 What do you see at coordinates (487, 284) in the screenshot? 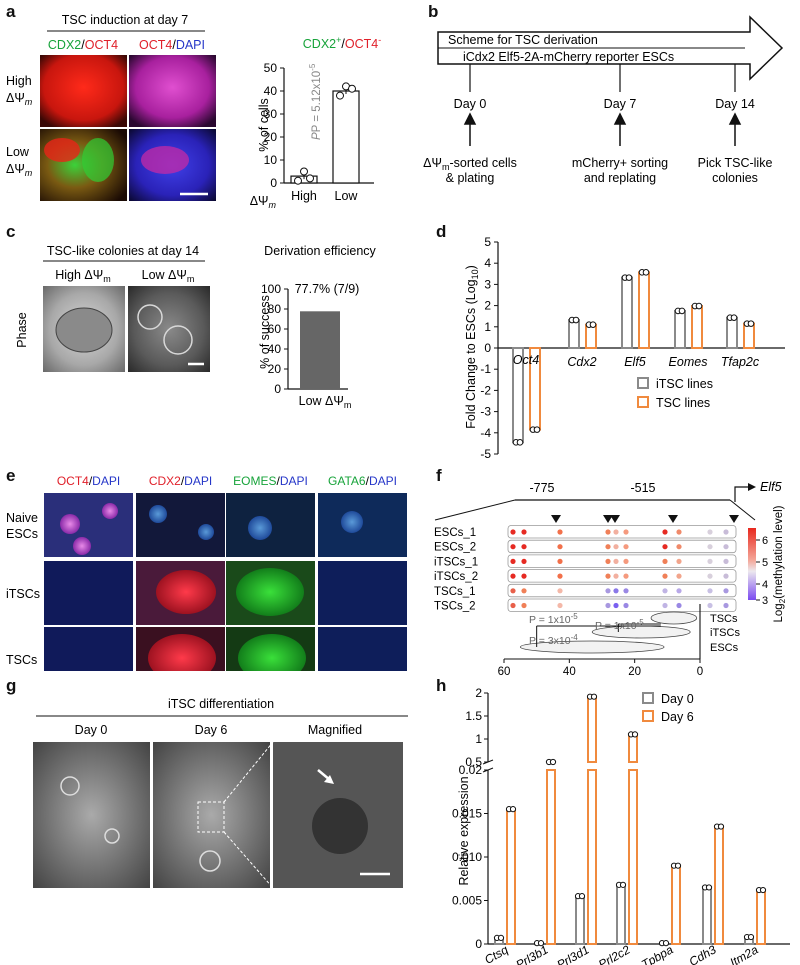
I see `d-ytick-label: 3` at bounding box center [487, 284].